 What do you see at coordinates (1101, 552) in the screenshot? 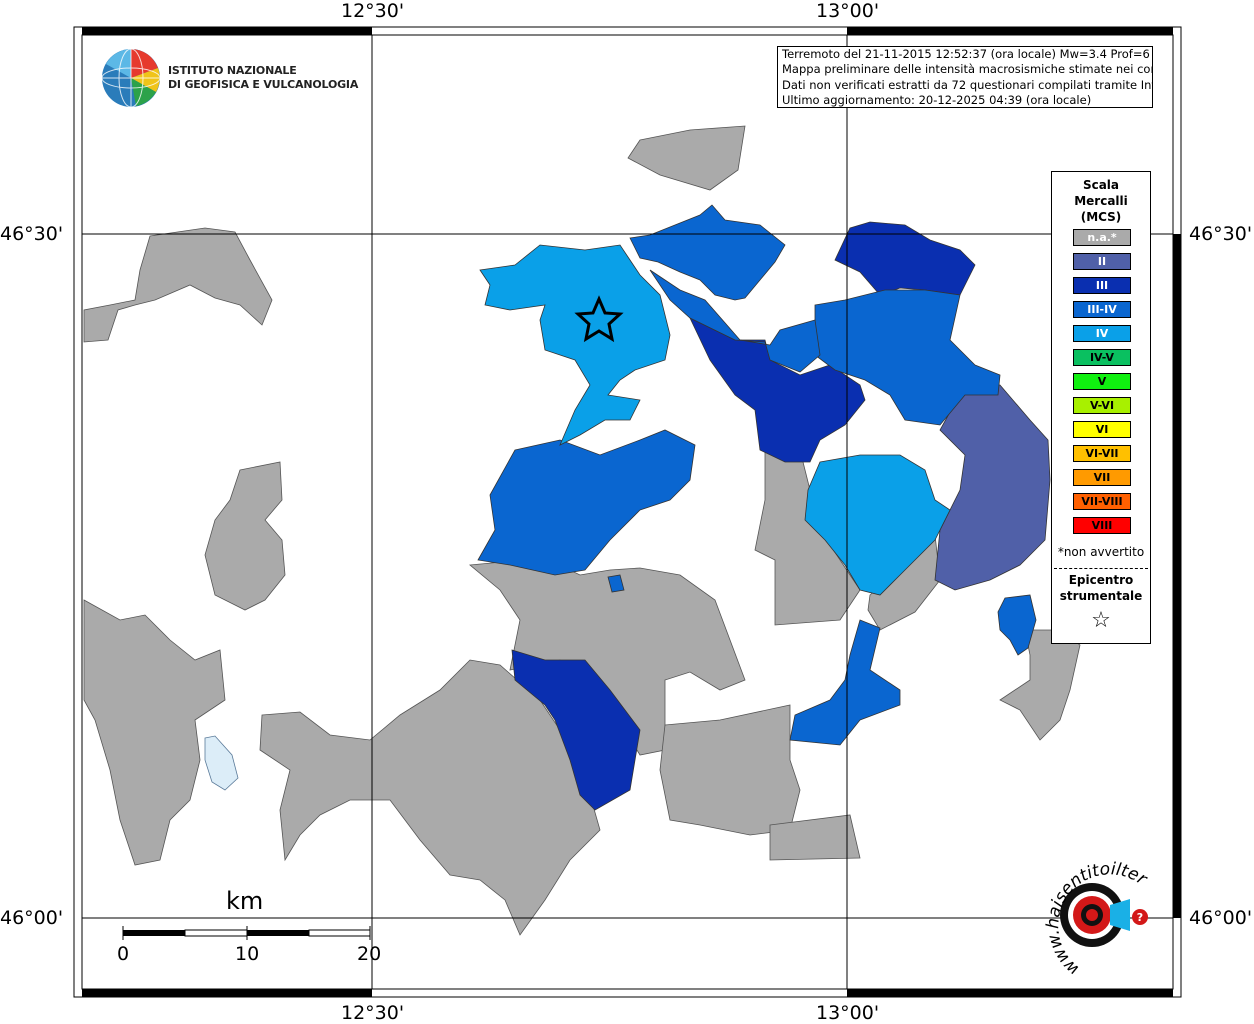
I see `legend-note: *non avvertito` at bounding box center [1101, 552].